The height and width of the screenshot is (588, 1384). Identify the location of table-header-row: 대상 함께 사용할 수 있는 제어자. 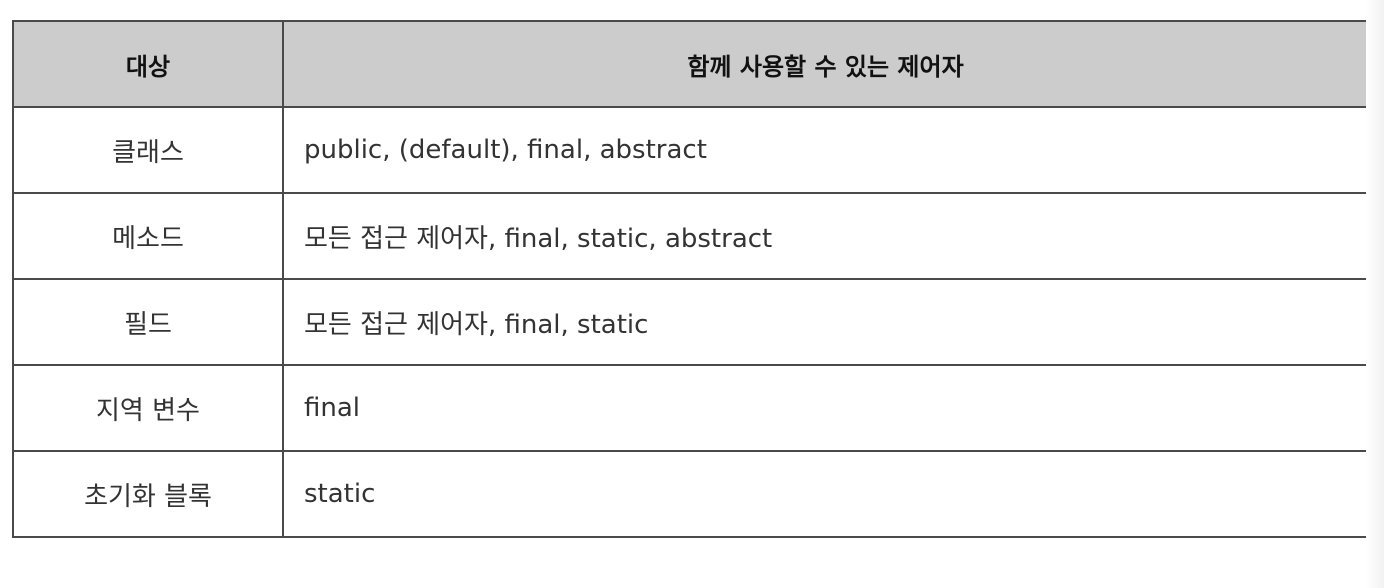
(690, 64).